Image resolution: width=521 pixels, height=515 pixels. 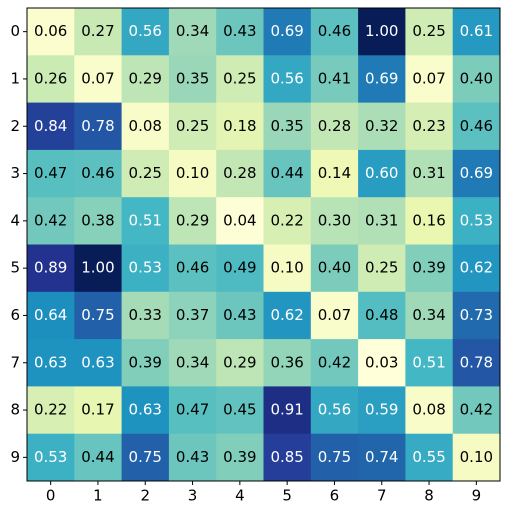 I want to click on cell-label: 0.06, so click(x=50, y=31).